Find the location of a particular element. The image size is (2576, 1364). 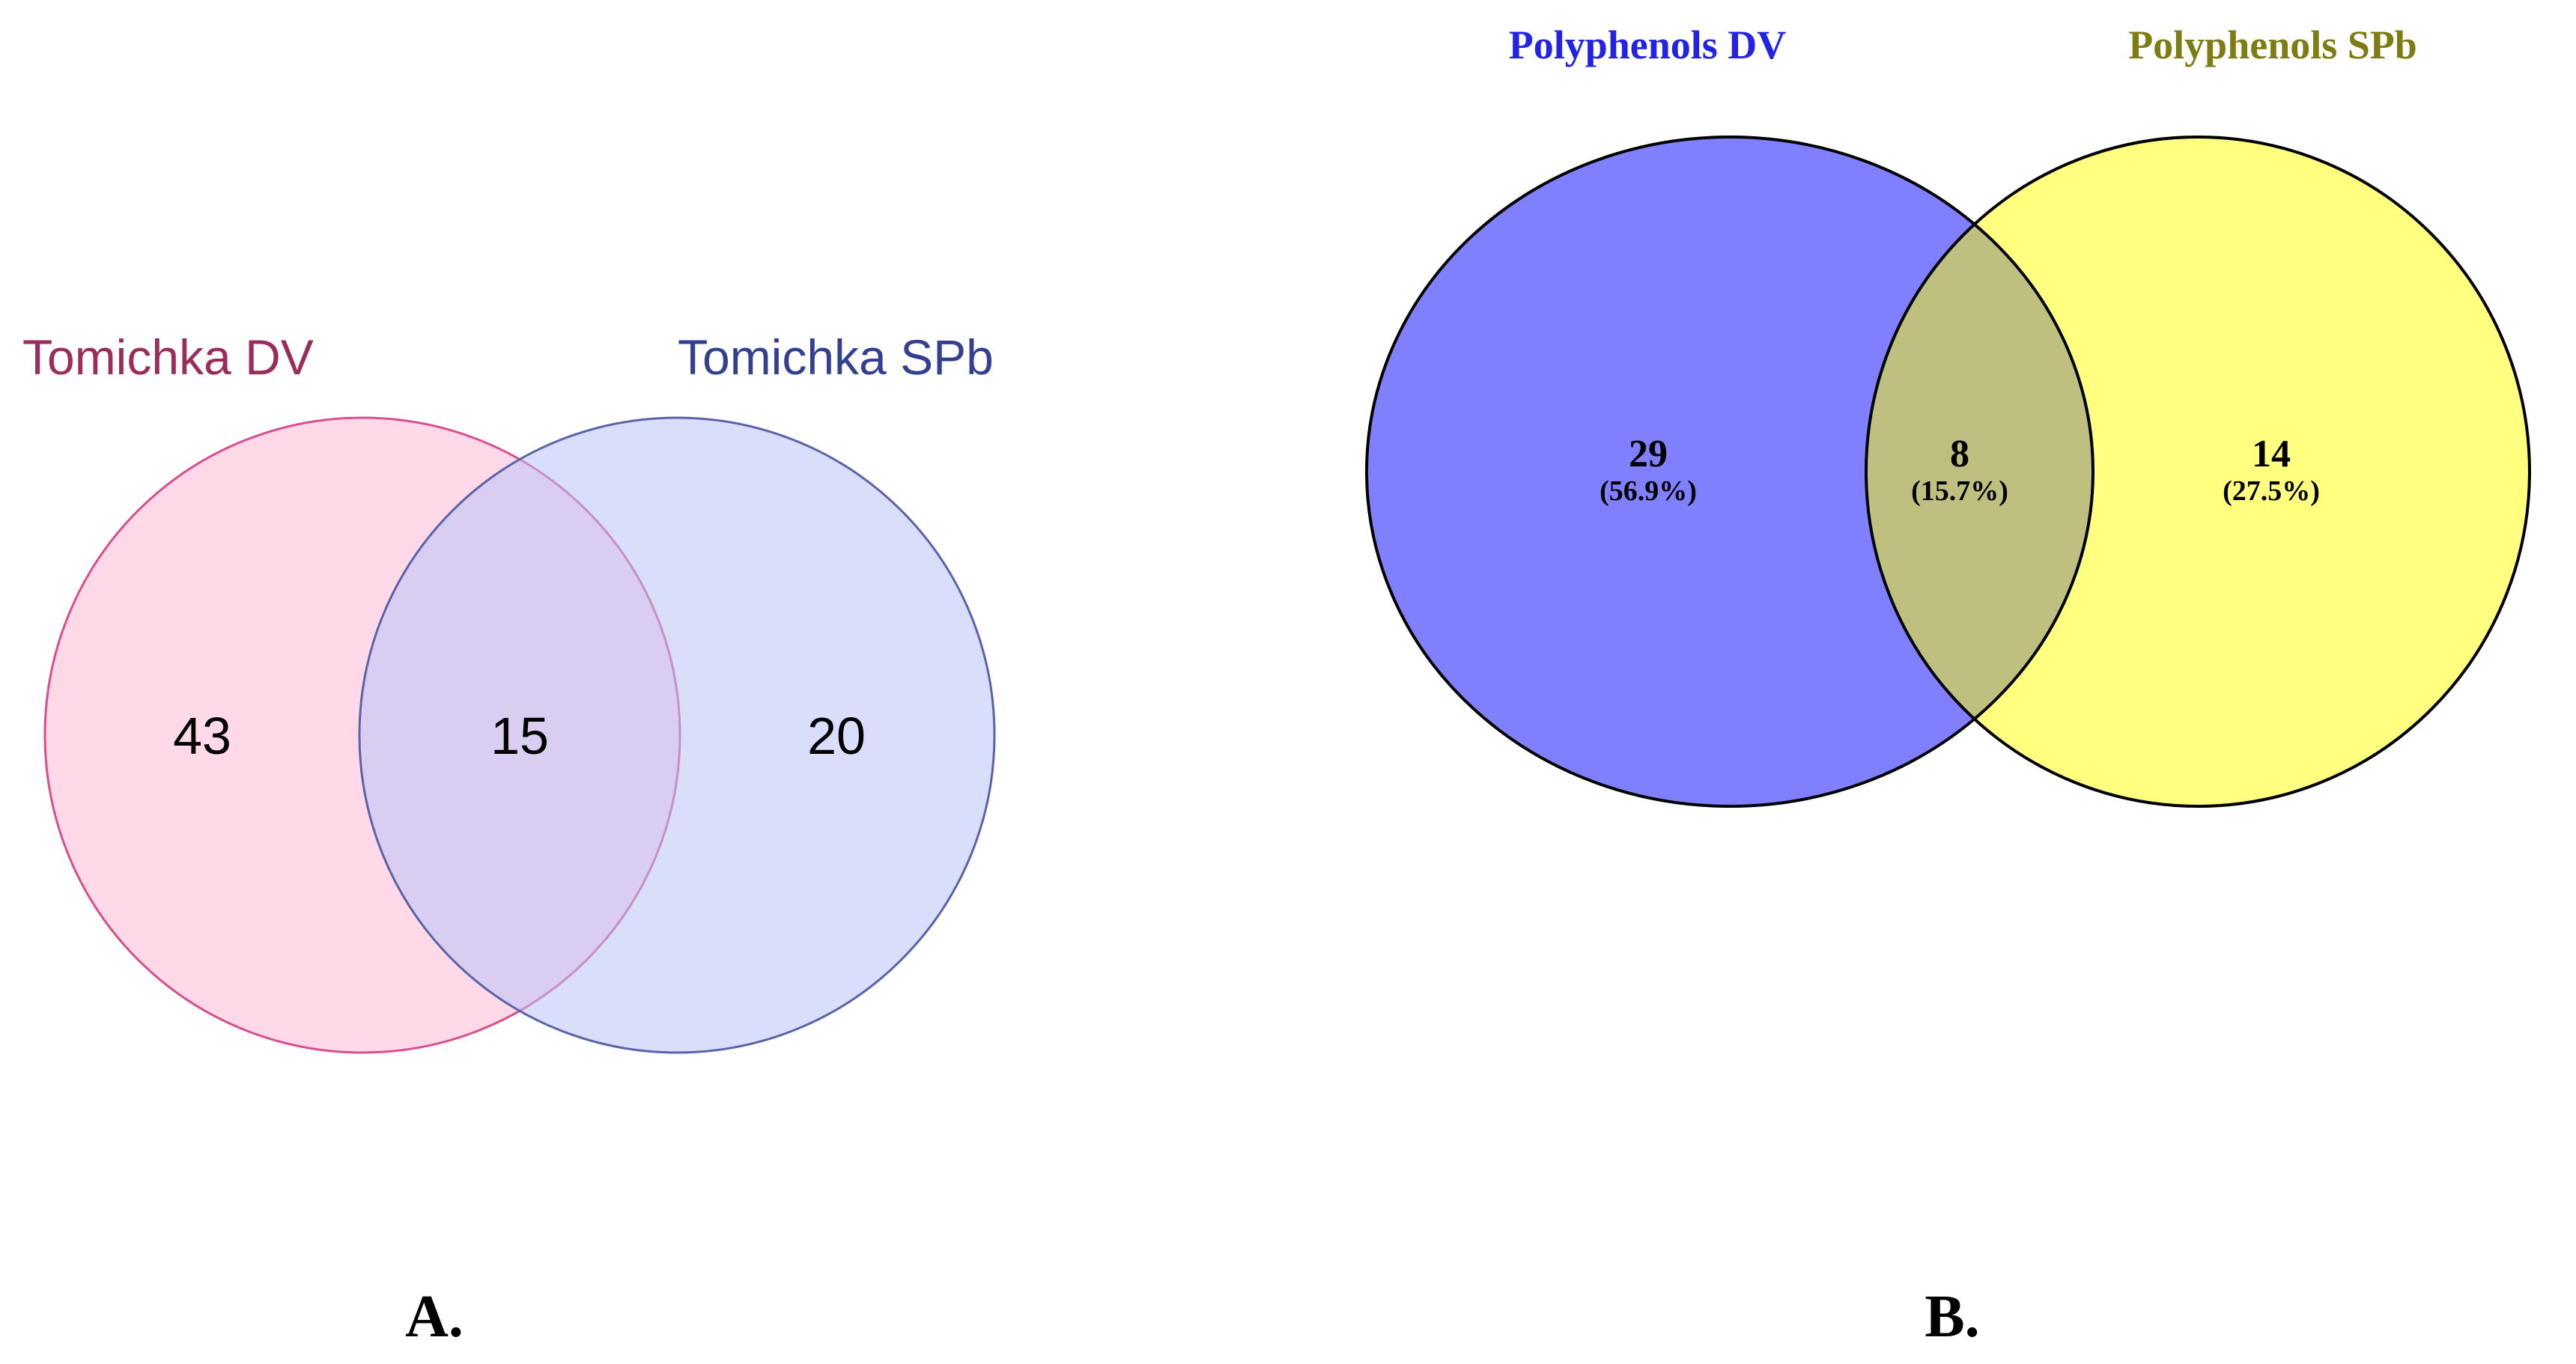

region-count-intersection: 15 is located at coordinates (519, 736).